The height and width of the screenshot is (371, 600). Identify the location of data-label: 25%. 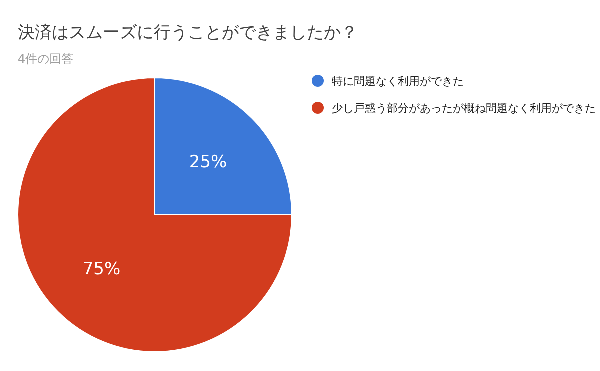
(208, 162).